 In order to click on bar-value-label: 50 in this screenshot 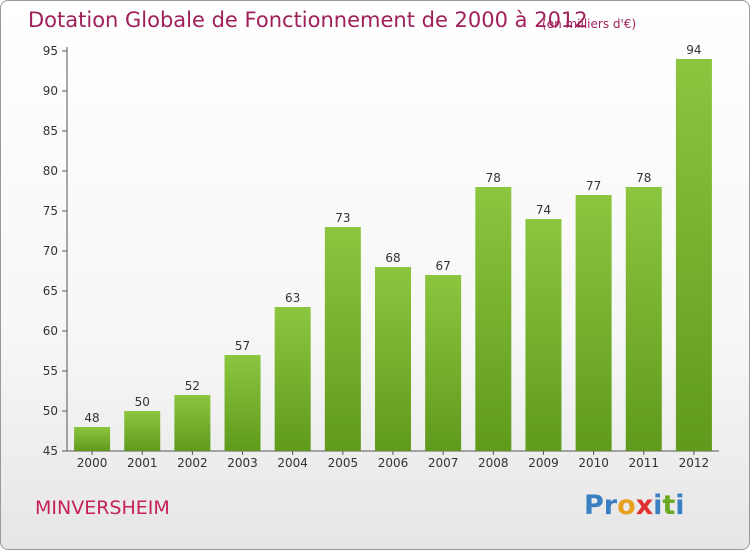, I will do `click(142, 402)`.